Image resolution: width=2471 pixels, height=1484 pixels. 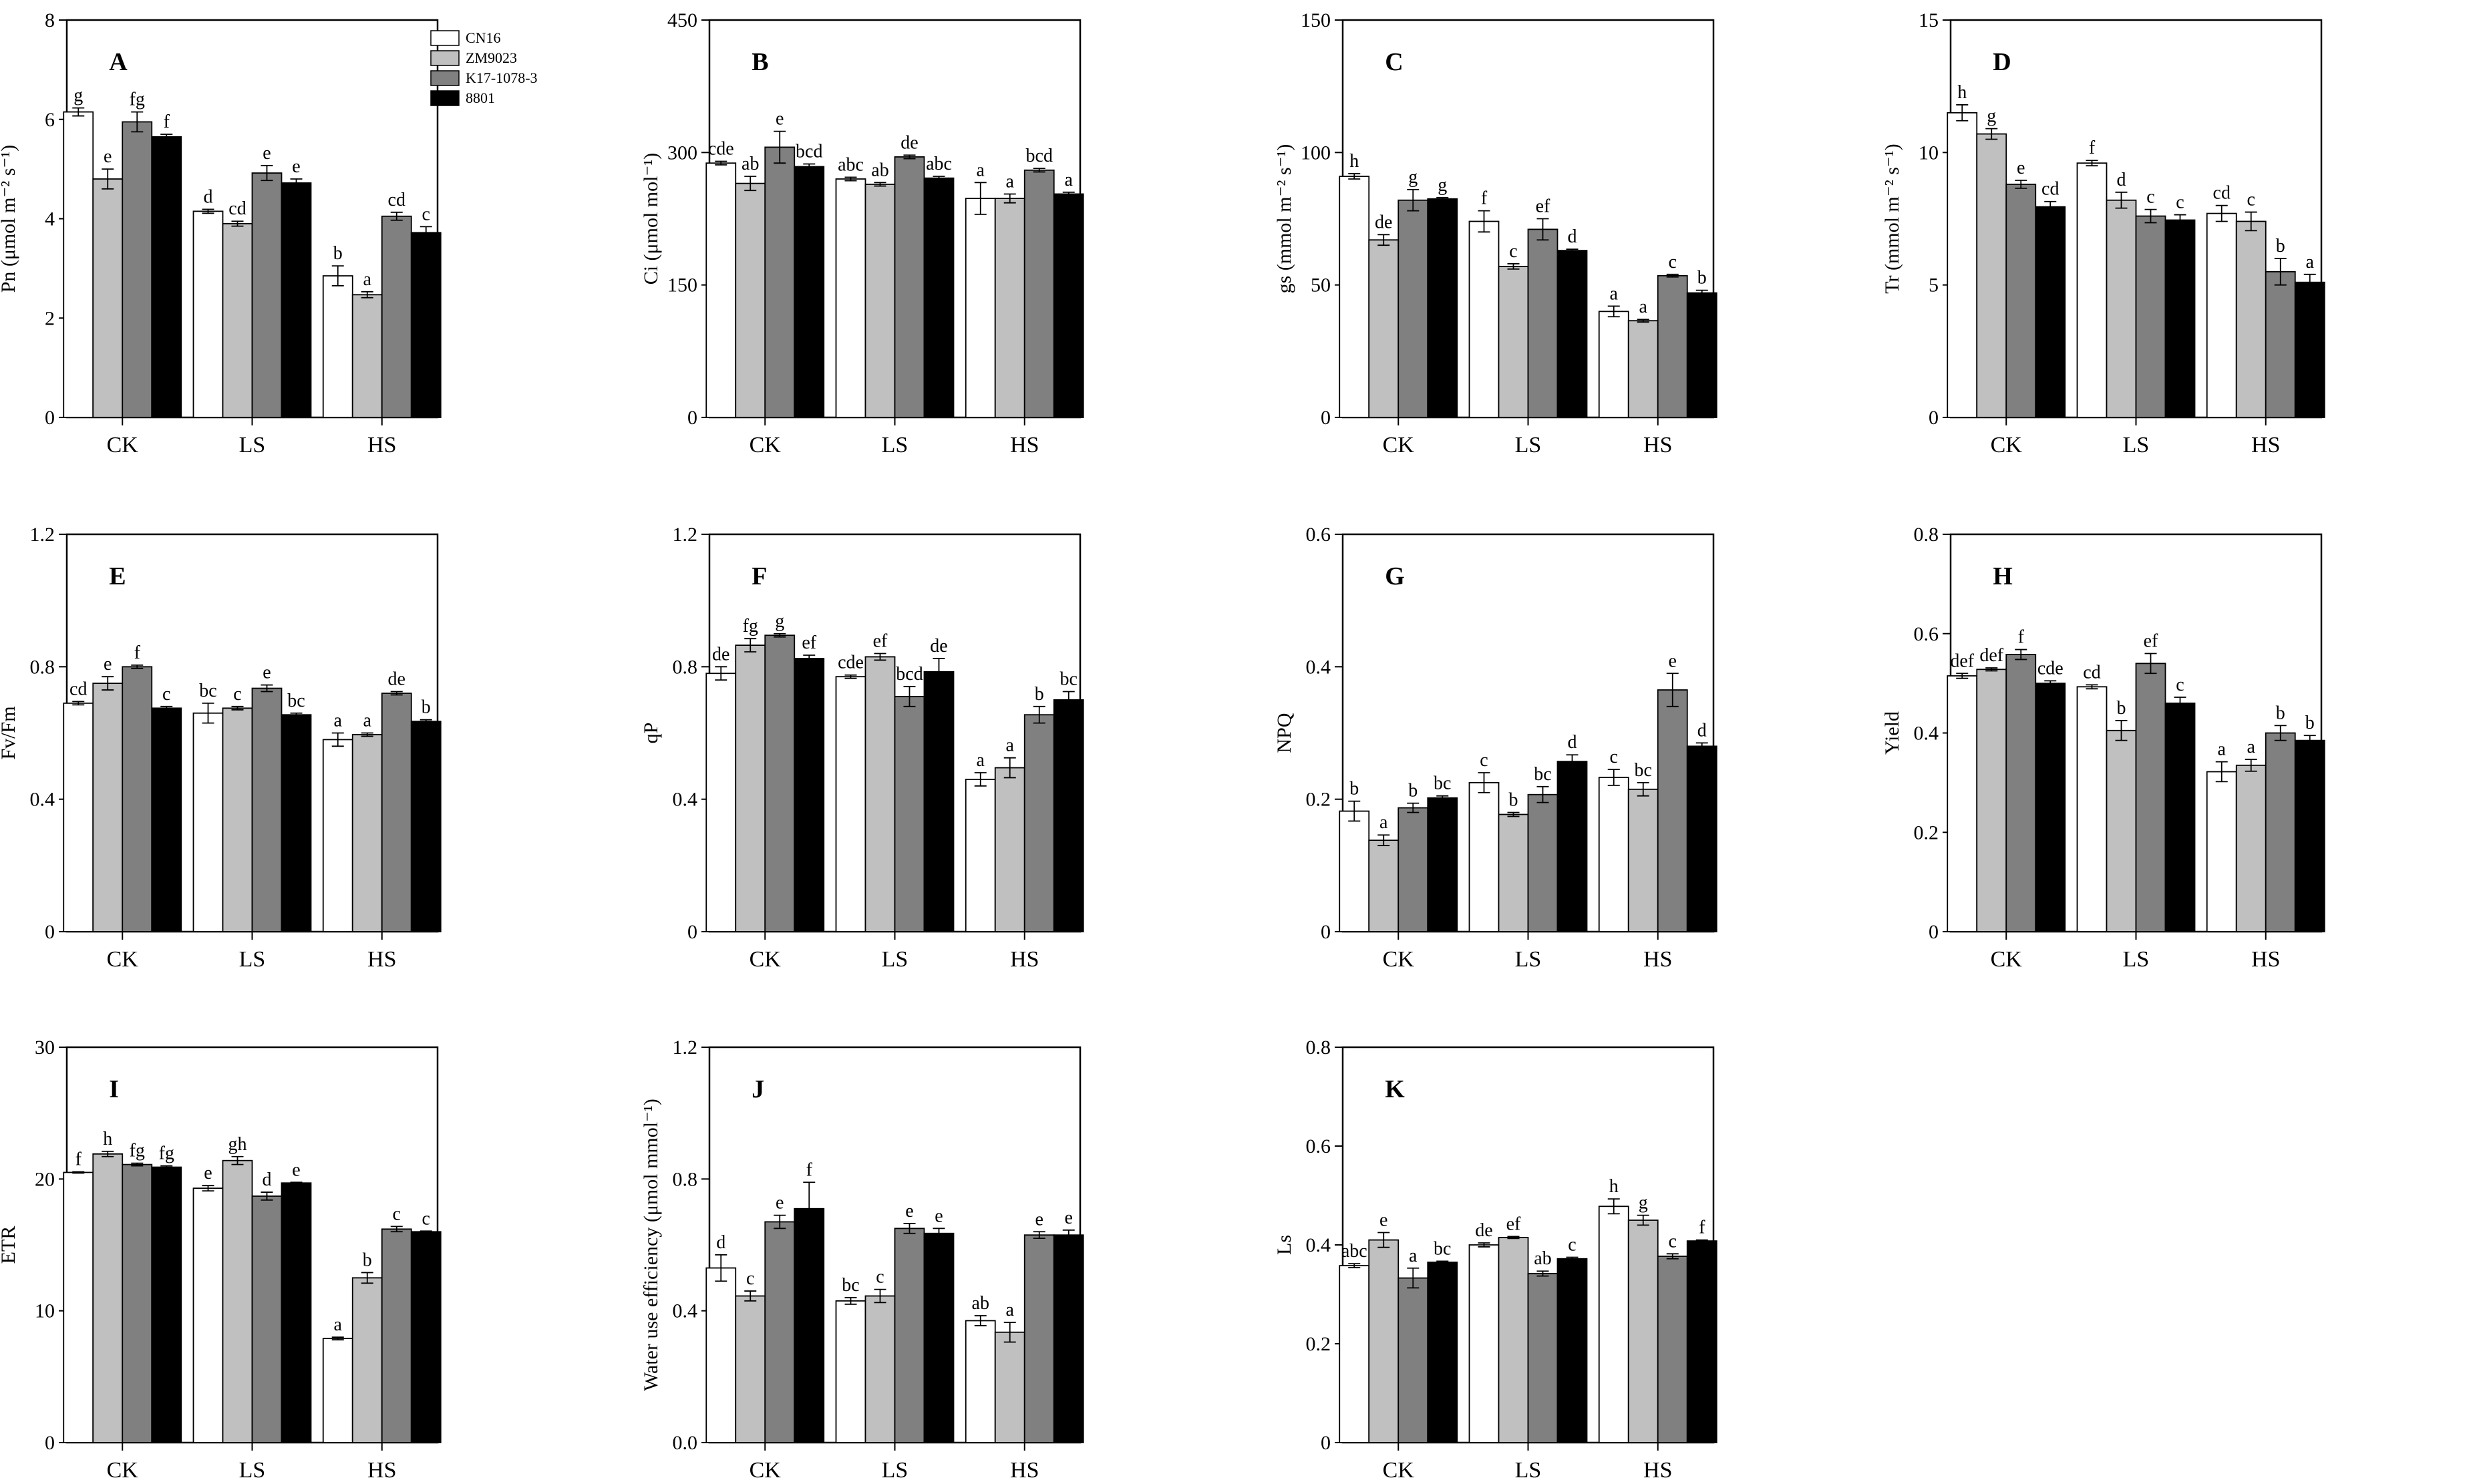 What do you see at coordinates (1284, 219) in the screenshot?
I see `y-axis-title: gs (mmol m⁻² s⁻¹)` at bounding box center [1284, 219].